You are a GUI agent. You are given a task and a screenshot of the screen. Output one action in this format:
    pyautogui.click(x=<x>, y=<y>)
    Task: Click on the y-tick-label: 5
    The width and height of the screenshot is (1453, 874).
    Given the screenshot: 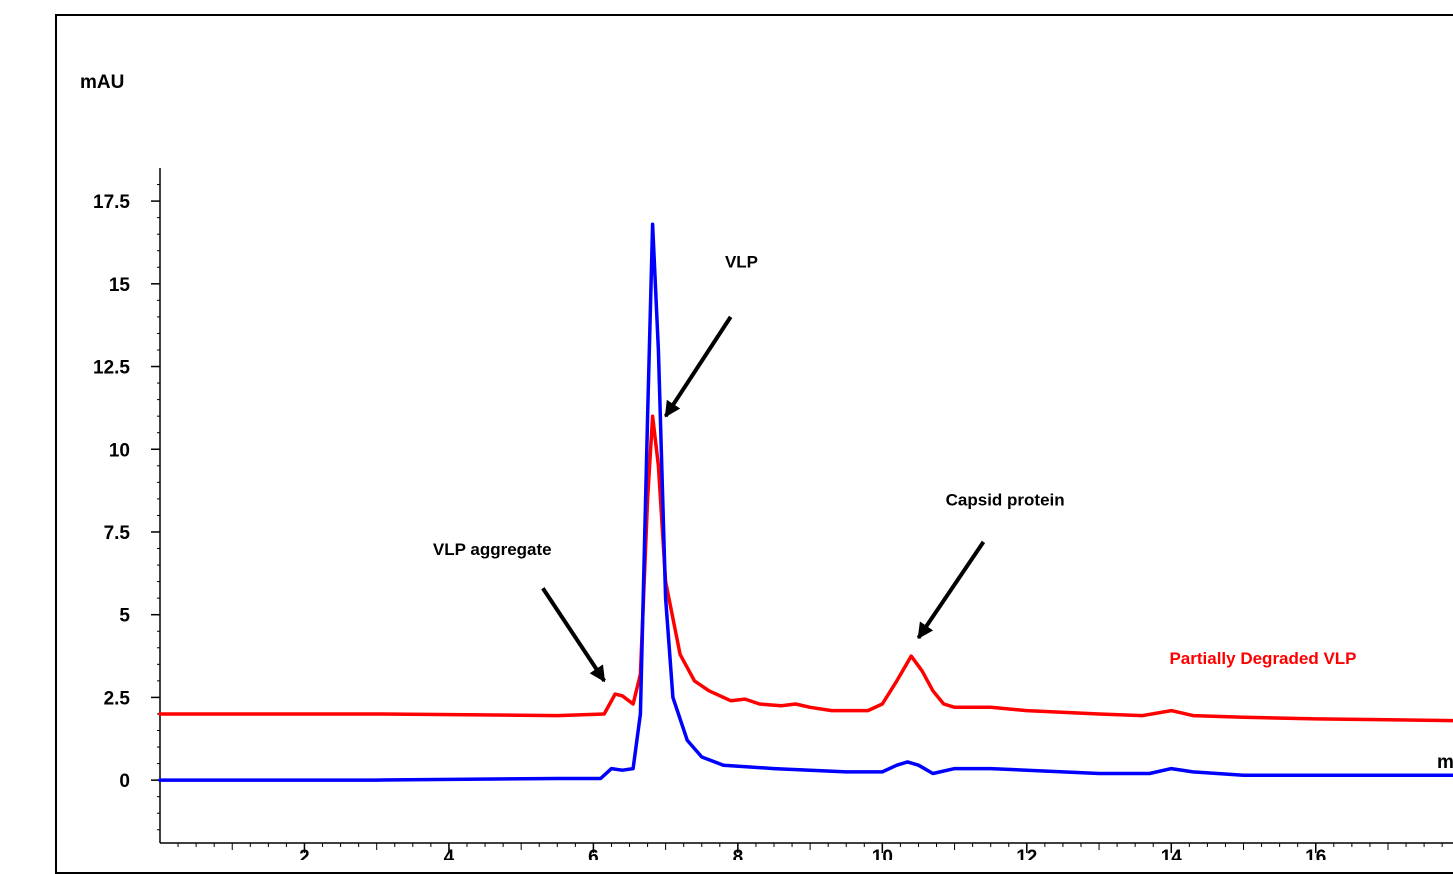 What is the action you would take?
    pyautogui.click(x=124, y=616)
    